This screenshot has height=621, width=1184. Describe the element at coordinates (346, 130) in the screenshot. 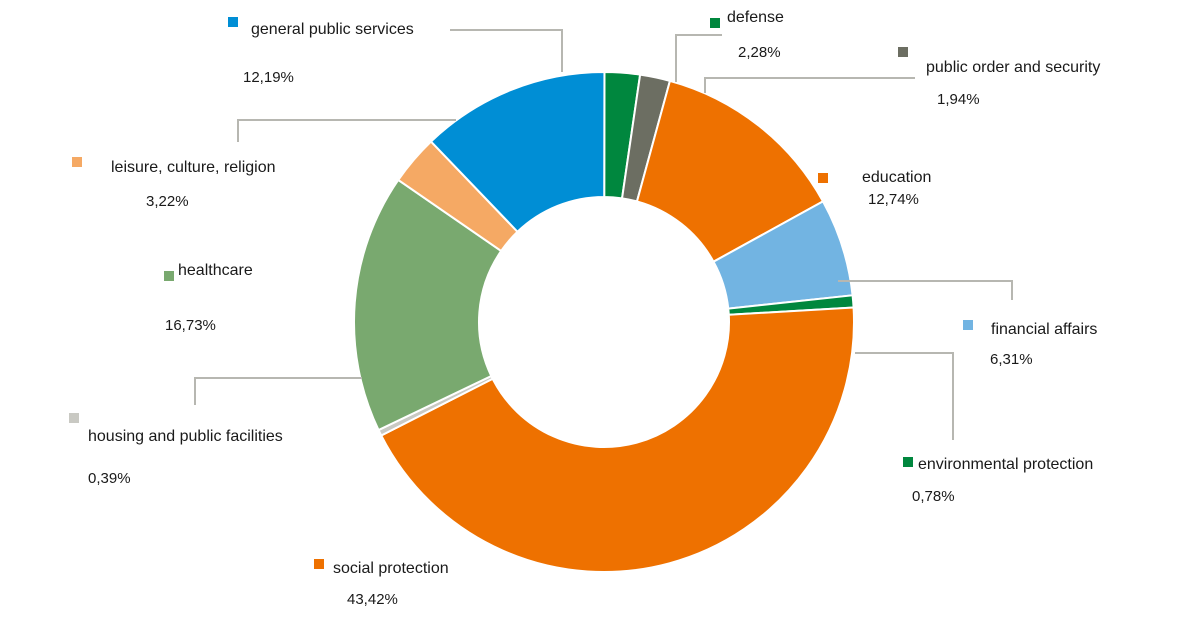

I see `leader-line-leisure-culture-religion` at that location.